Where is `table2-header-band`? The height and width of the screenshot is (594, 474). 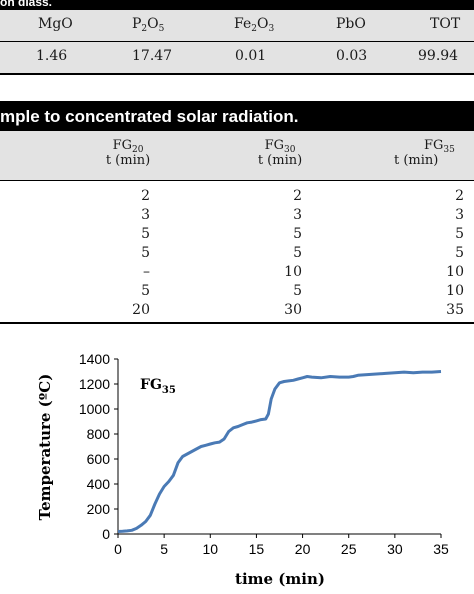
table2-header-band is located at coordinates (237, 156).